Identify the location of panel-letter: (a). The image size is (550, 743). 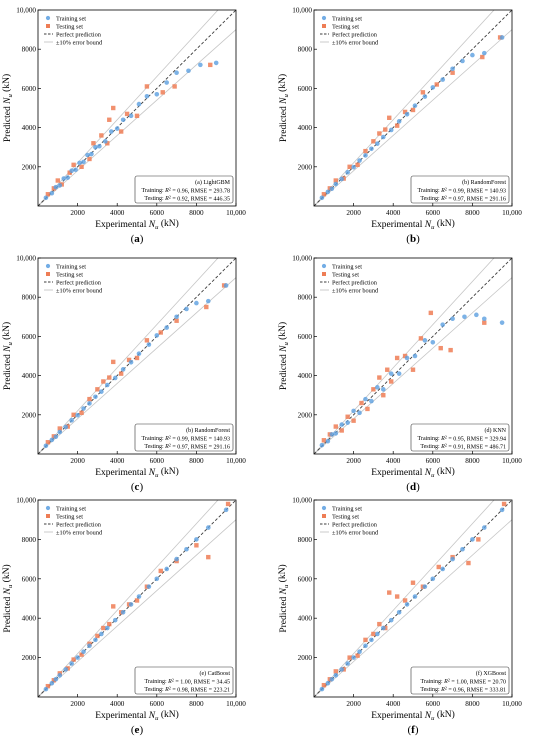
(137, 239).